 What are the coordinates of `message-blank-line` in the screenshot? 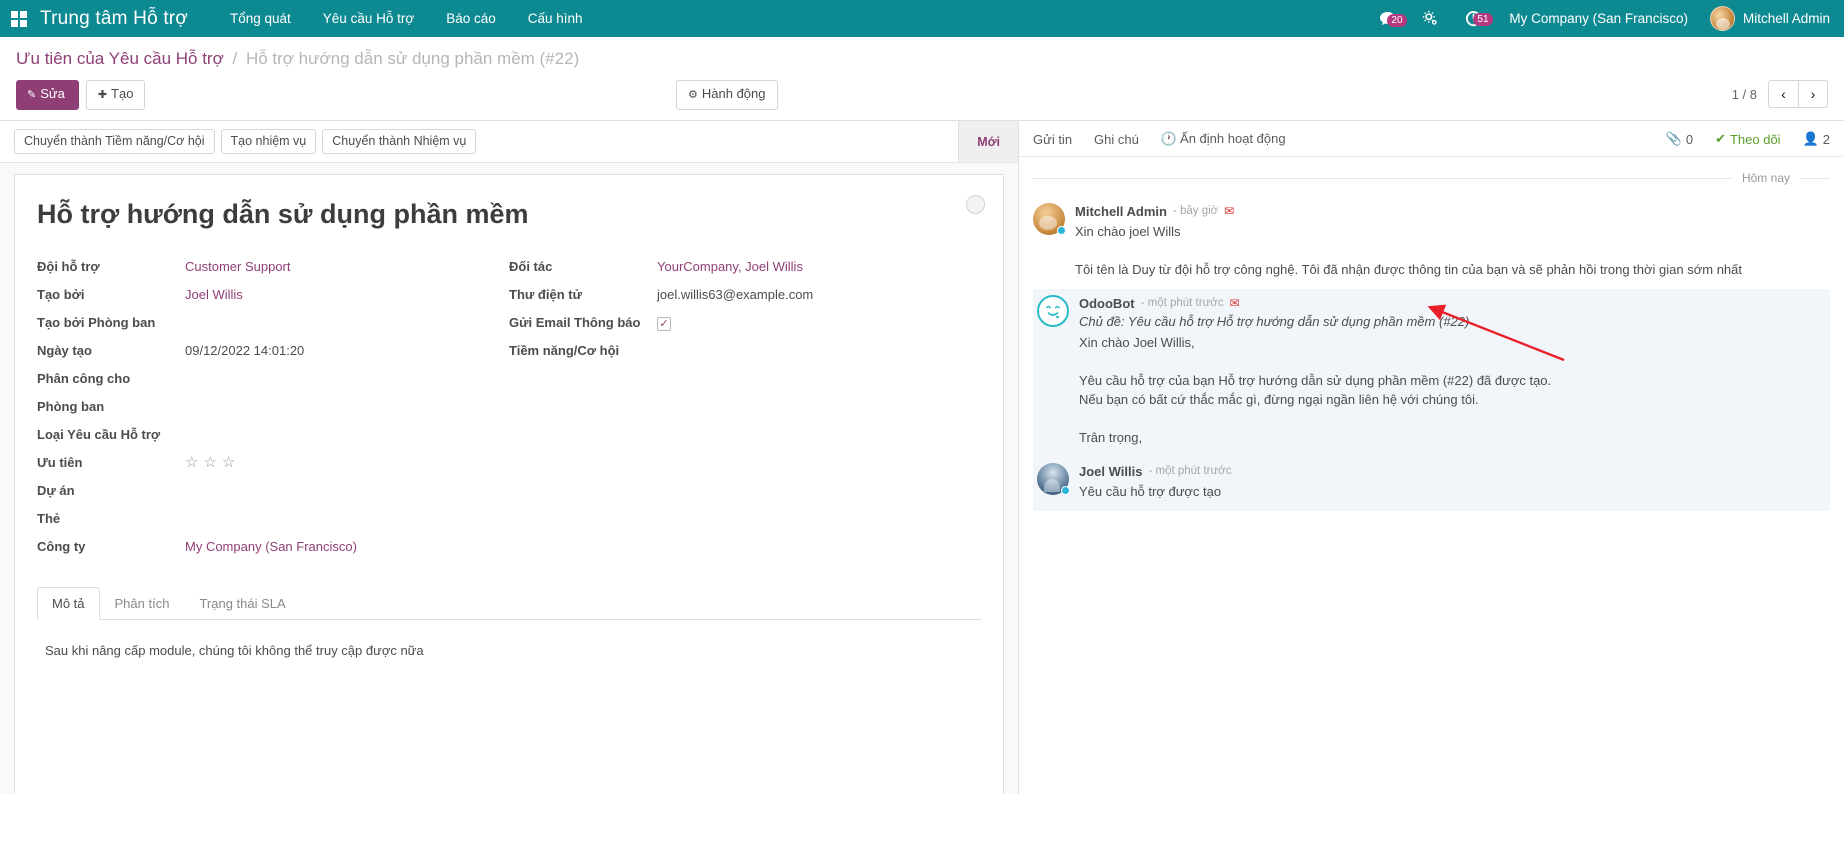 It's located at (1450, 361).